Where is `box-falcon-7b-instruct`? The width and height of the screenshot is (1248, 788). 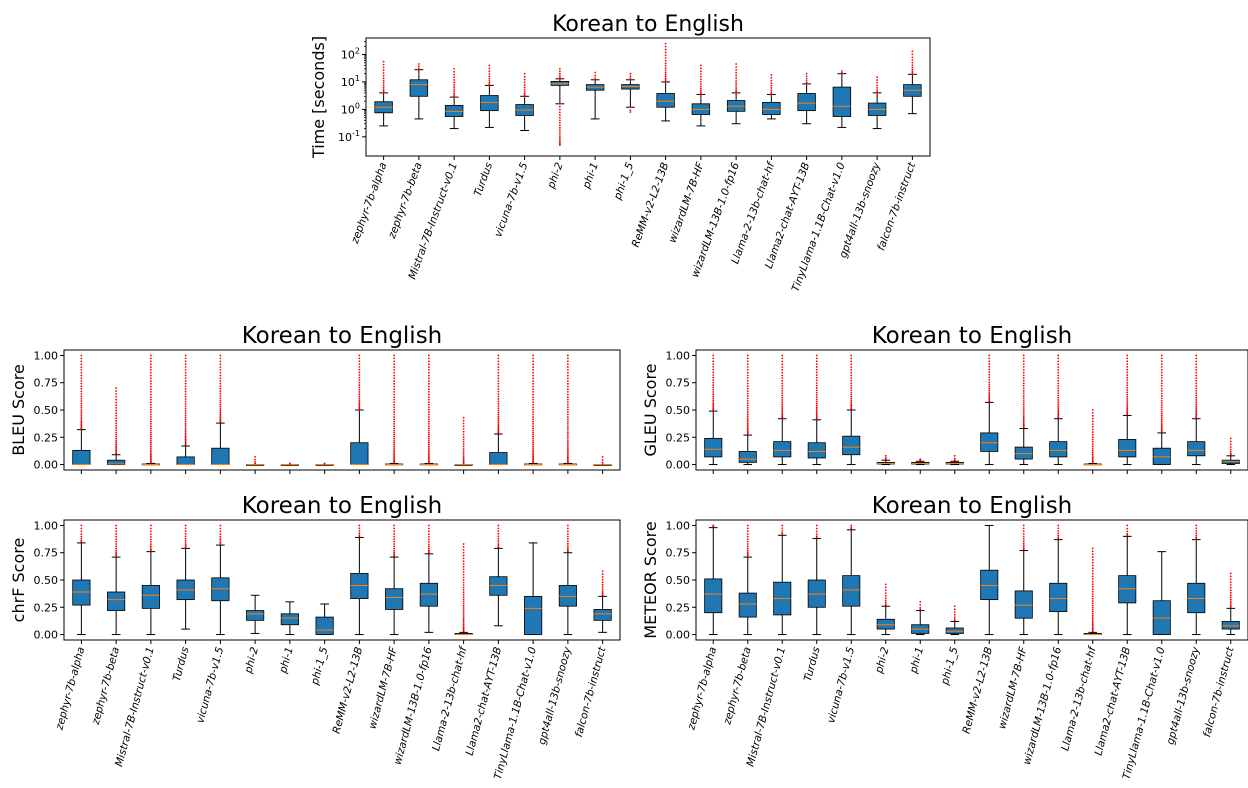
box-falcon-7b-instruct is located at coordinates (1230, 604).